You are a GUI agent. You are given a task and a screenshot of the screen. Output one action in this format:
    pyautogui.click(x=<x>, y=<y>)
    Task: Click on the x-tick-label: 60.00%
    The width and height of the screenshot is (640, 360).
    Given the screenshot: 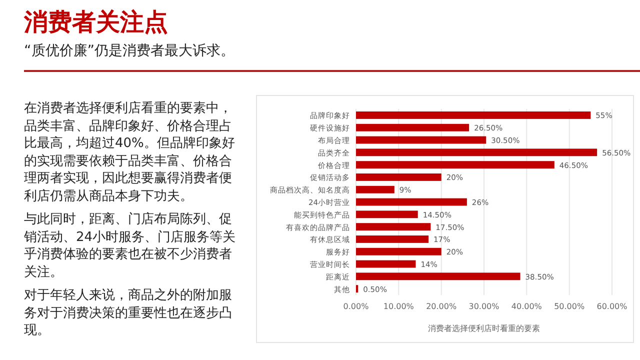 What is the action you would take?
    pyautogui.click(x=612, y=306)
    